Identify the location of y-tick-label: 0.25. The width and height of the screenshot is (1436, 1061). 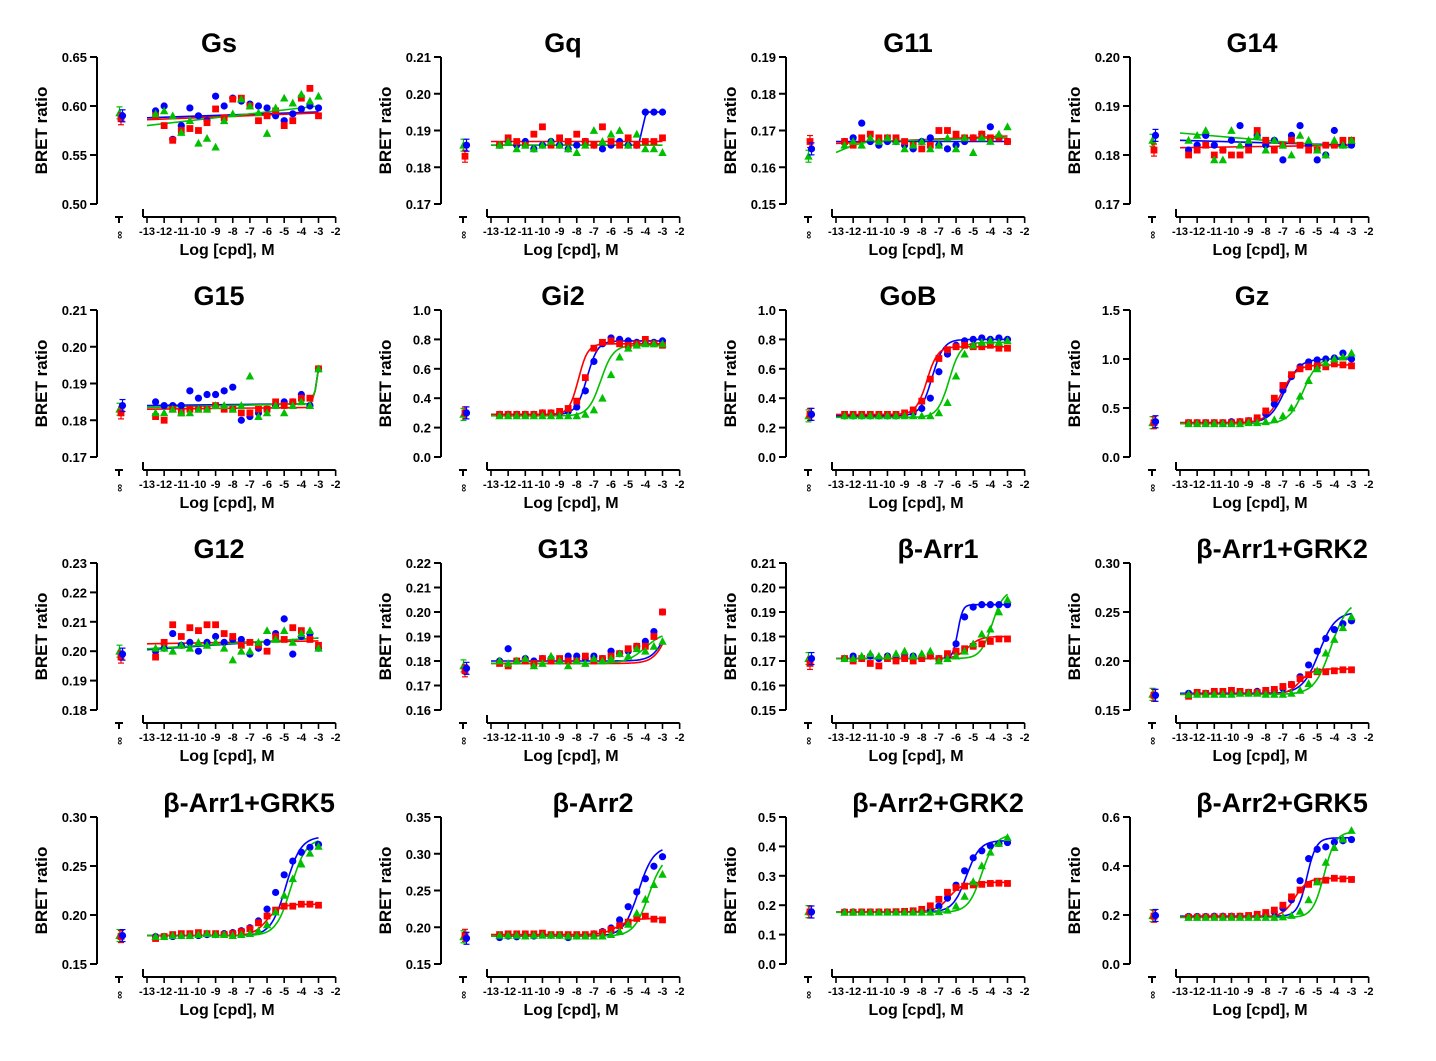
(418, 891).